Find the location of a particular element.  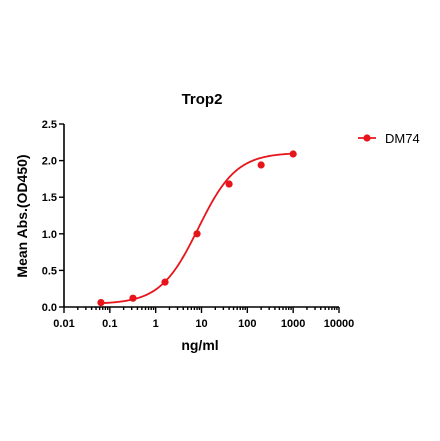

x-axis-title: ng/ml is located at coordinates (199, 345).